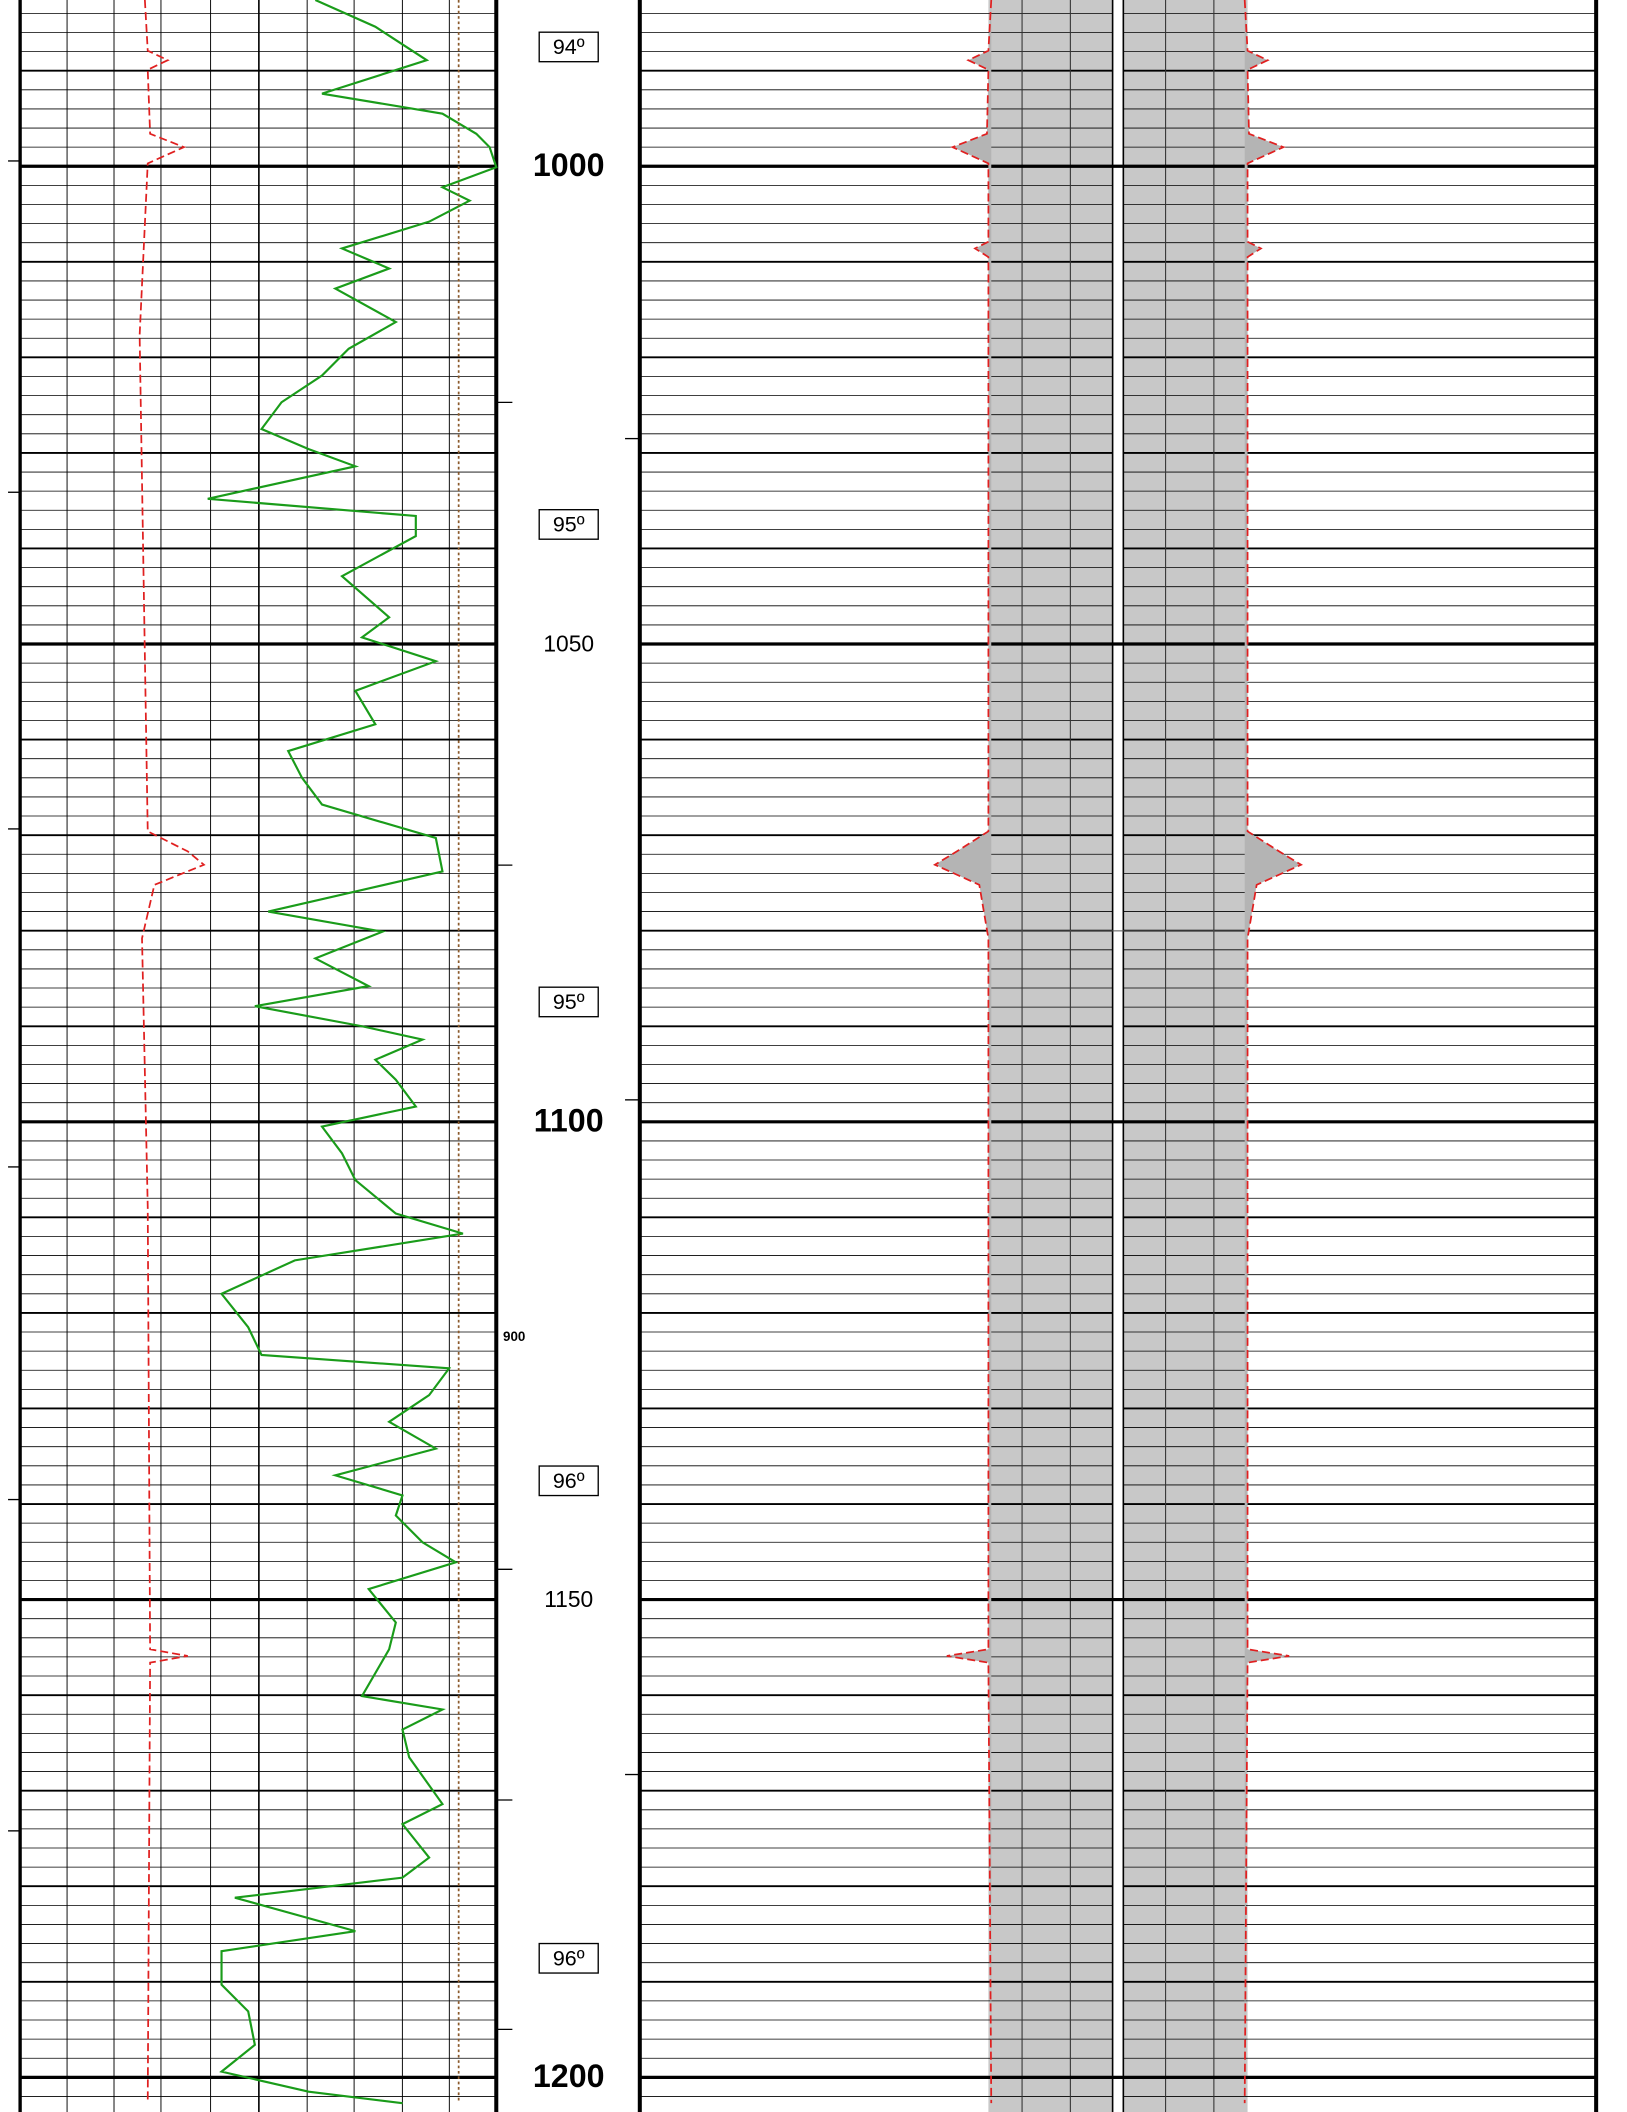 The height and width of the screenshot is (2112, 1627). Describe the element at coordinates (172, 1052) in the screenshot. I see `log-curve` at that location.